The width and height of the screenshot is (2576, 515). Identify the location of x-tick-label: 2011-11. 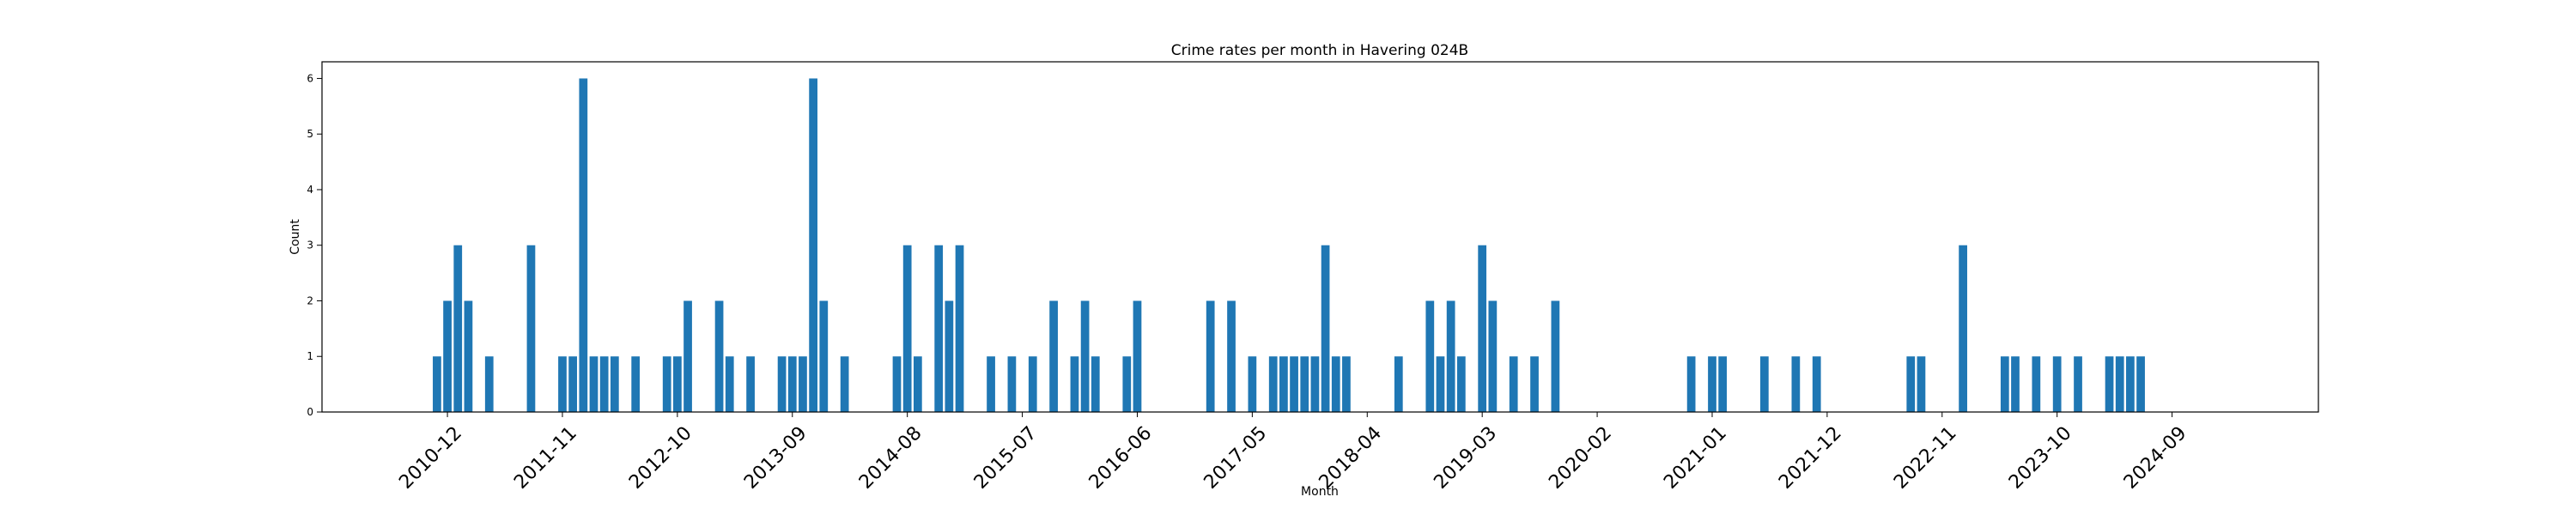
(545, 458).